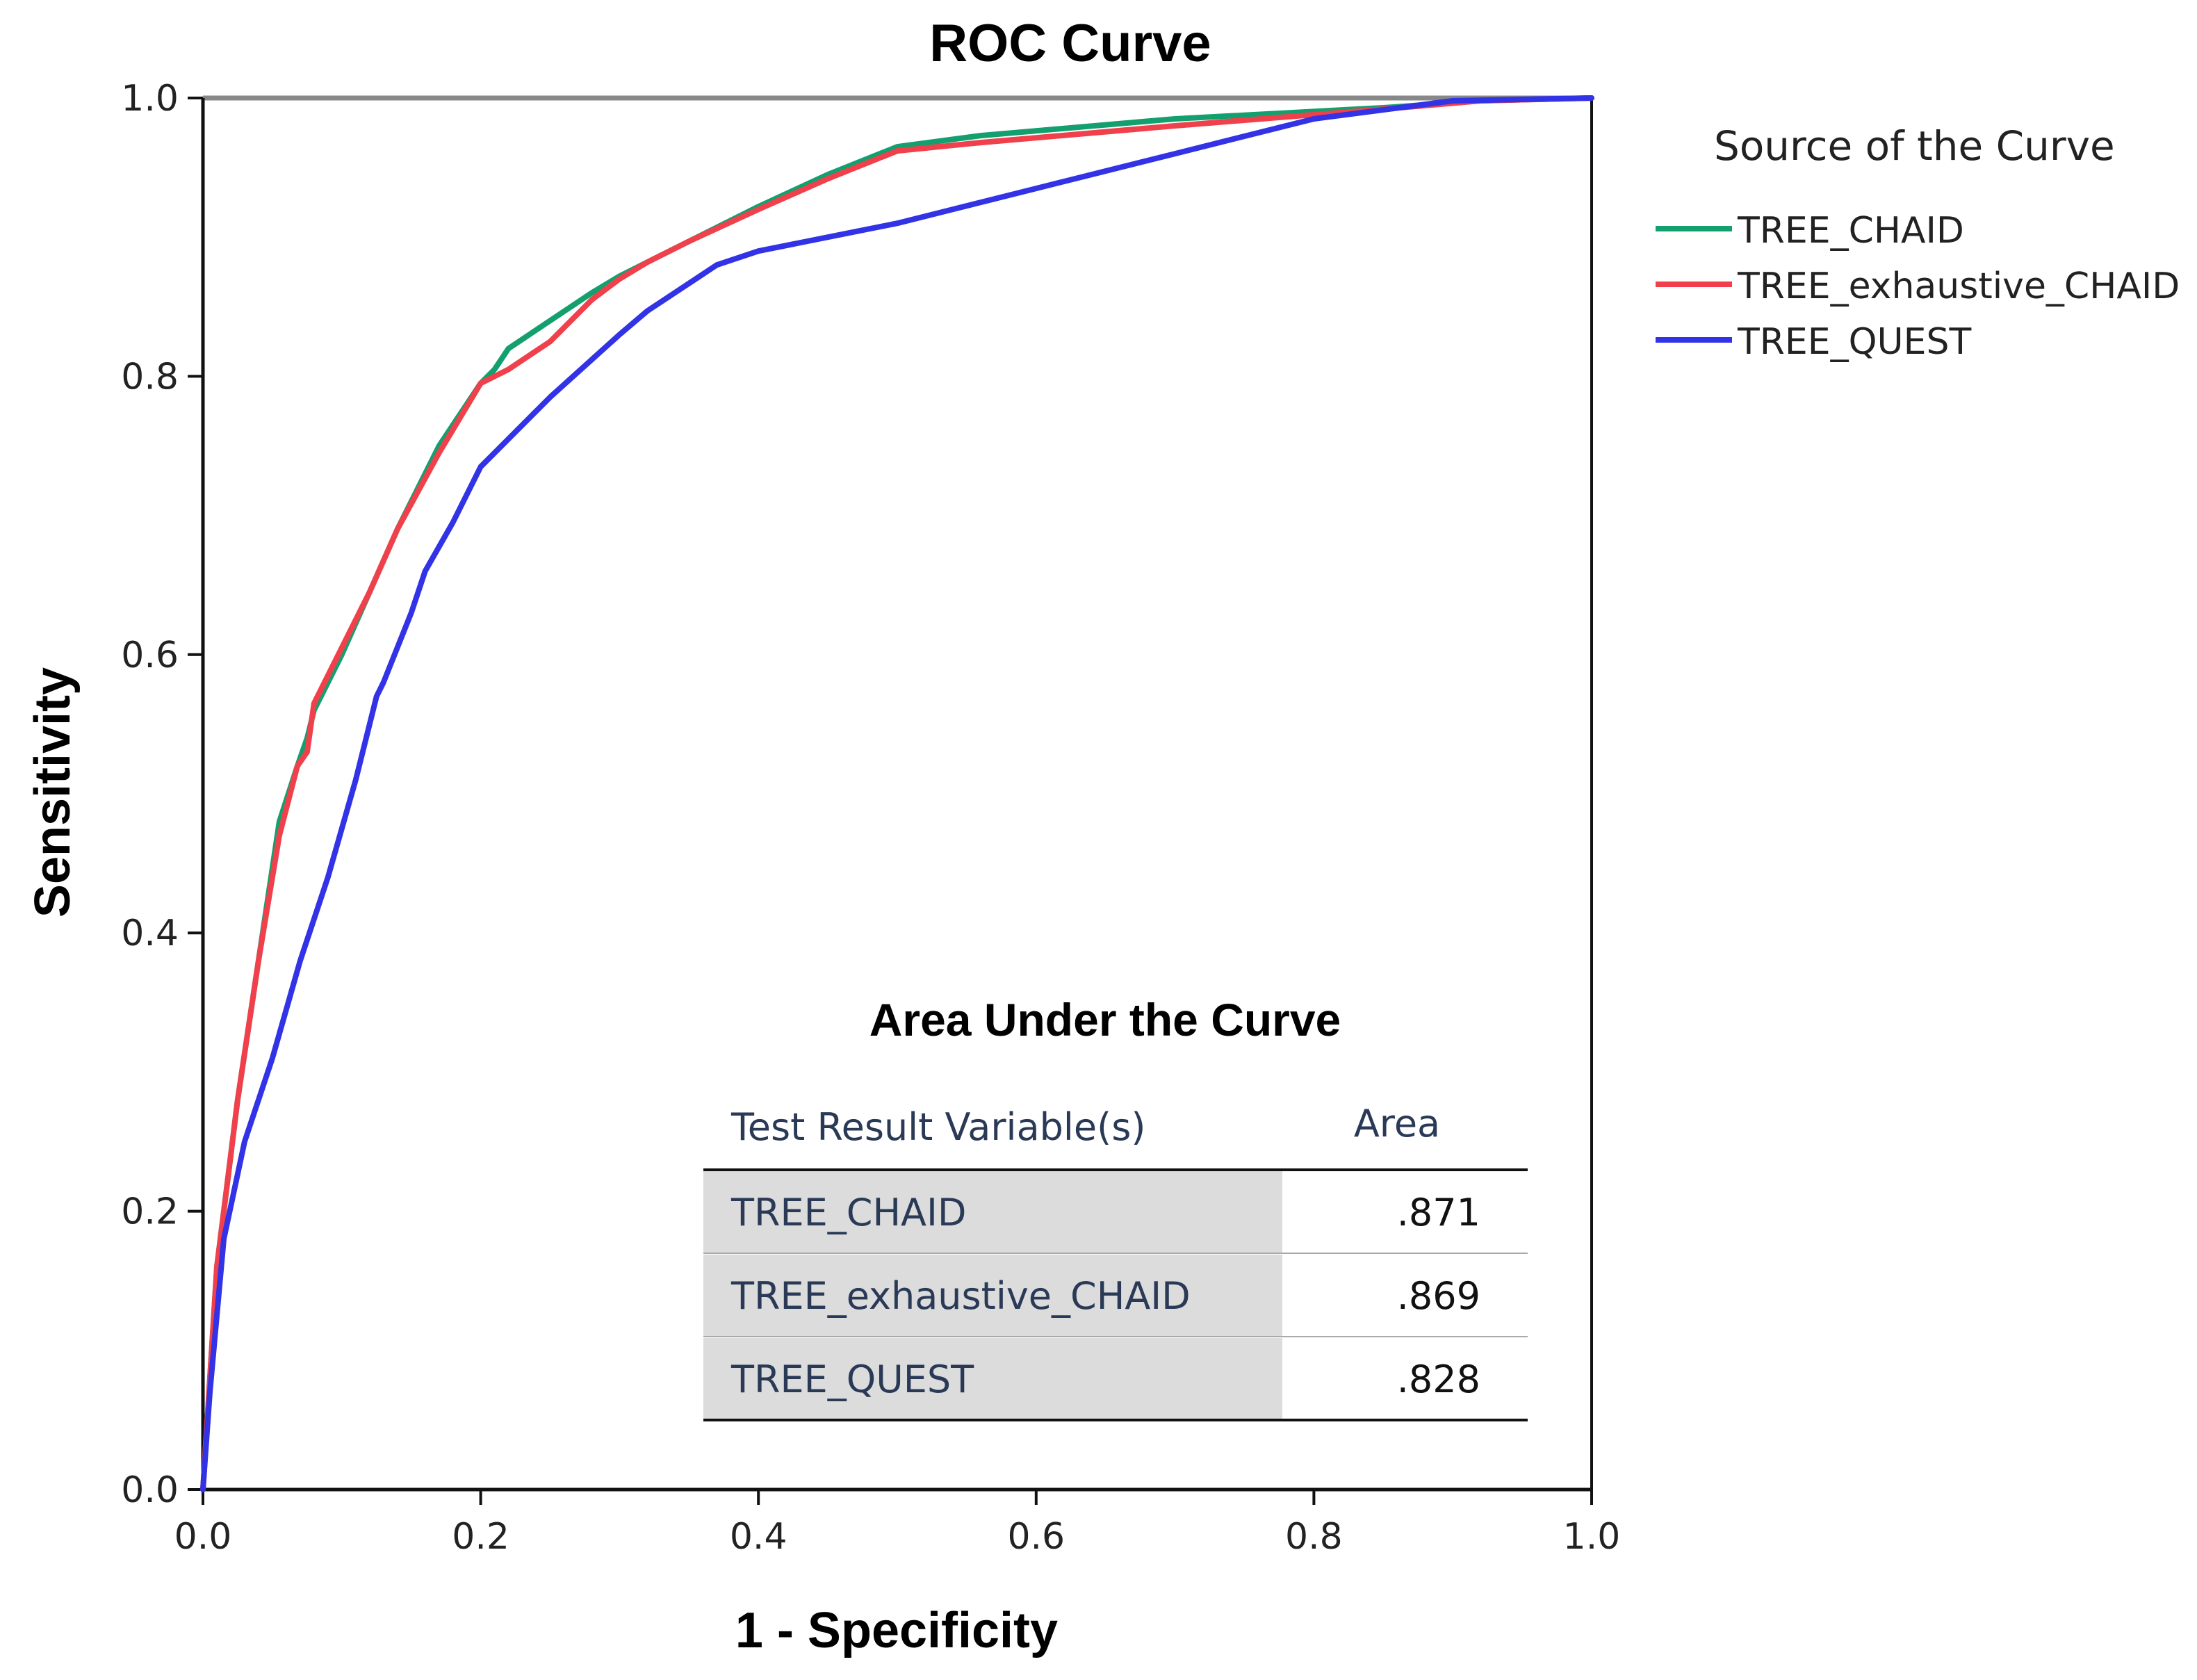 The height and width of the screenshot is (1680, 2197). I want to click on legend-label: TREE_QUEST, so click(1854, 342).